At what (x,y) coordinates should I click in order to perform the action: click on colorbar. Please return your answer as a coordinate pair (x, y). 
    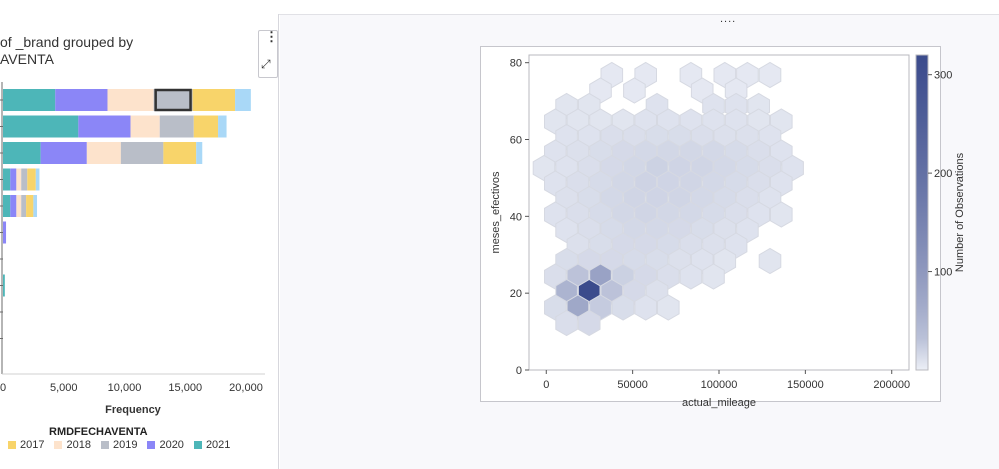
    Looking at the image, I should click on (922, 212).